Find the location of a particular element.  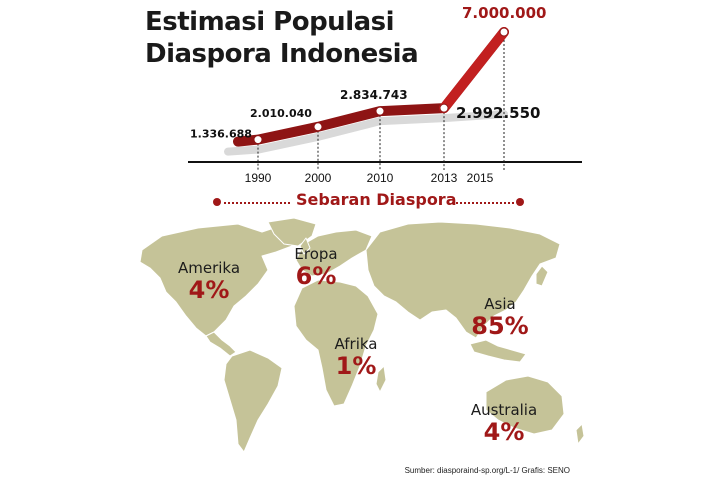

region-asia: Asia 85% is located at coordinates (500, 317).